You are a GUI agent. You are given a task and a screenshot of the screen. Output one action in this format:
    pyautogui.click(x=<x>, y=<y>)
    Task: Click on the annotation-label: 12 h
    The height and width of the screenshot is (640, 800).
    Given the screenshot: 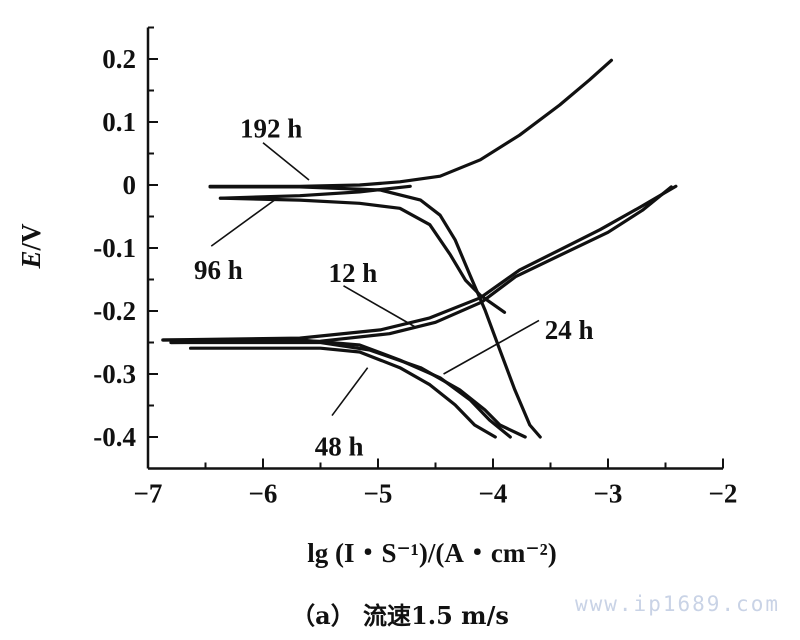 What is the action you would take?
    pyautogui.click(x=353, y=273)
    